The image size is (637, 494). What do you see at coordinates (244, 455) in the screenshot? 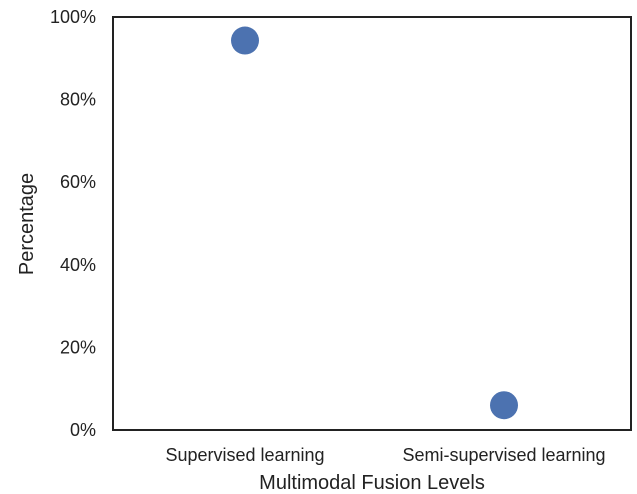
I see `x-tick-label: Supervised learning` at bounding box center [244, 455].